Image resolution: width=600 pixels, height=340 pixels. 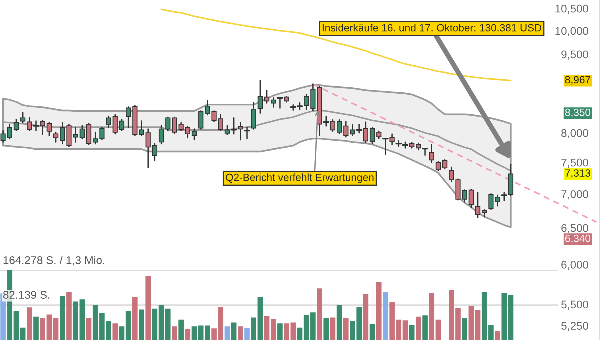 I want to click on y-tick-label: 5,500, so click(x=575, y=305).